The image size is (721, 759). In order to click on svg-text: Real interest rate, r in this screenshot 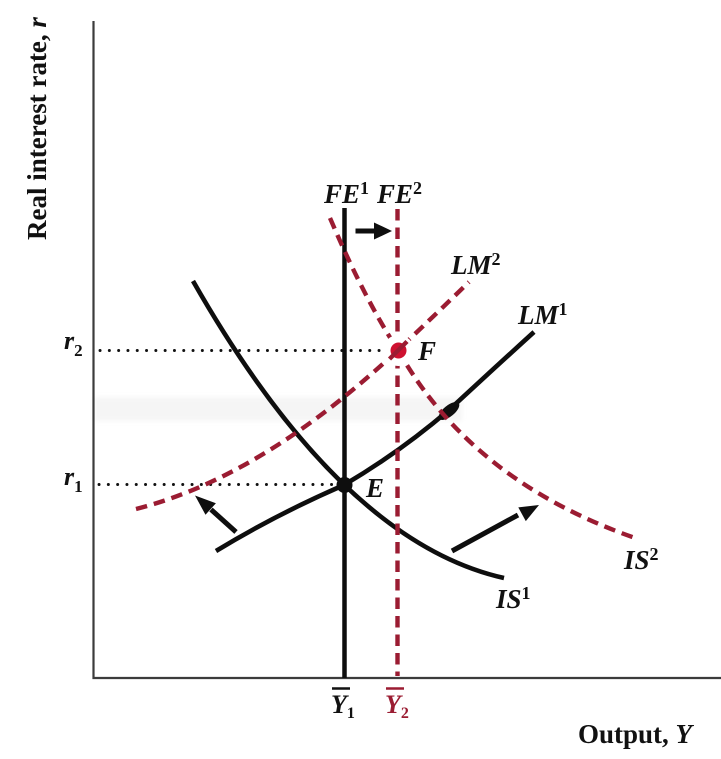, I will do `click(37, 128)`.